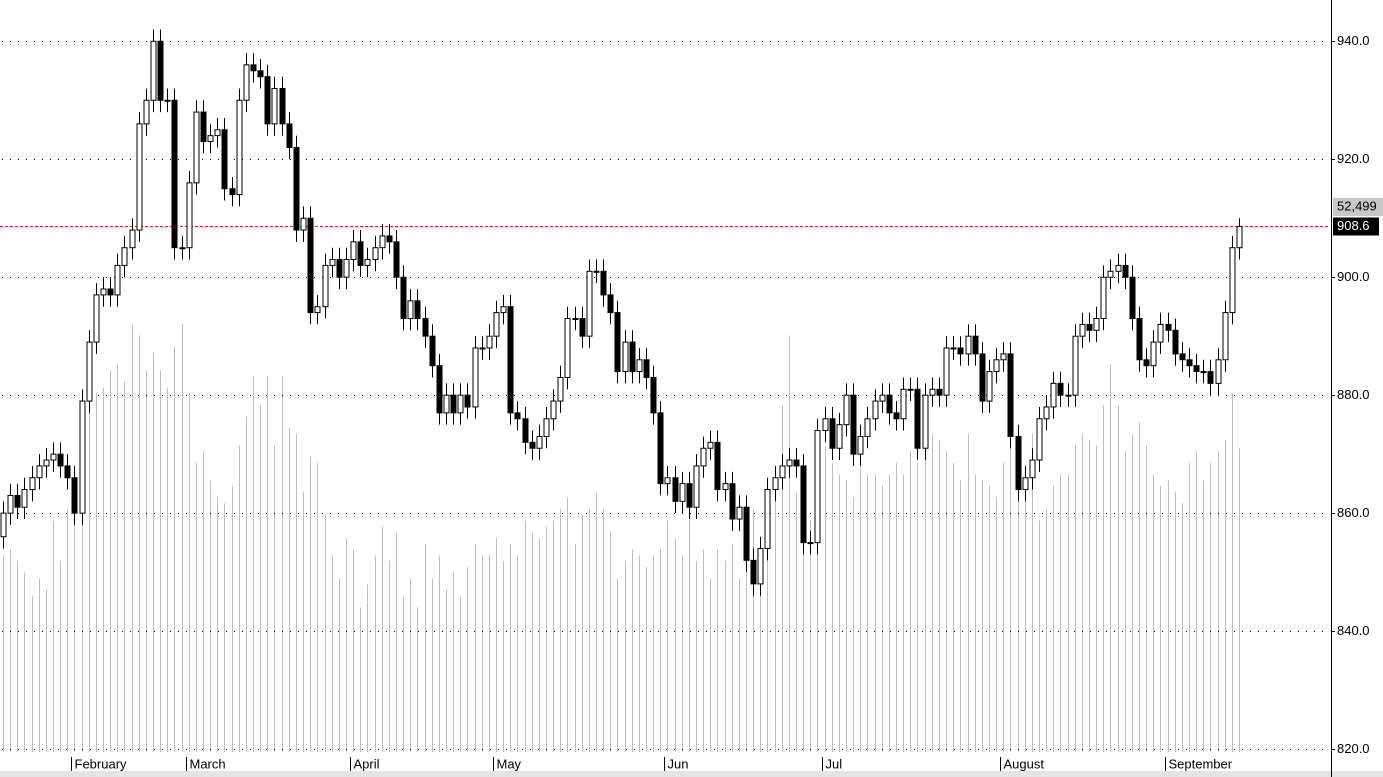  What do you see at coordinates (101, 763) in the screenshot?
I see `x-tick-label: February` at bounding box center [101, 763].